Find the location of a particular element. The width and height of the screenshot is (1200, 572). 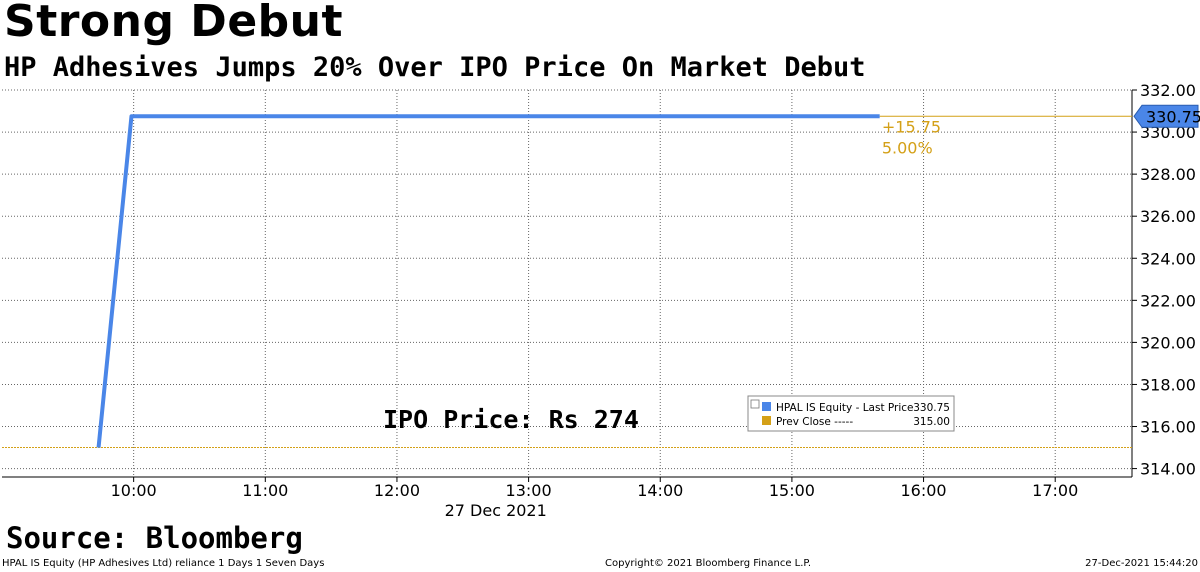

y-tick-label: 326.00 is located at coordinates (1168, 216).